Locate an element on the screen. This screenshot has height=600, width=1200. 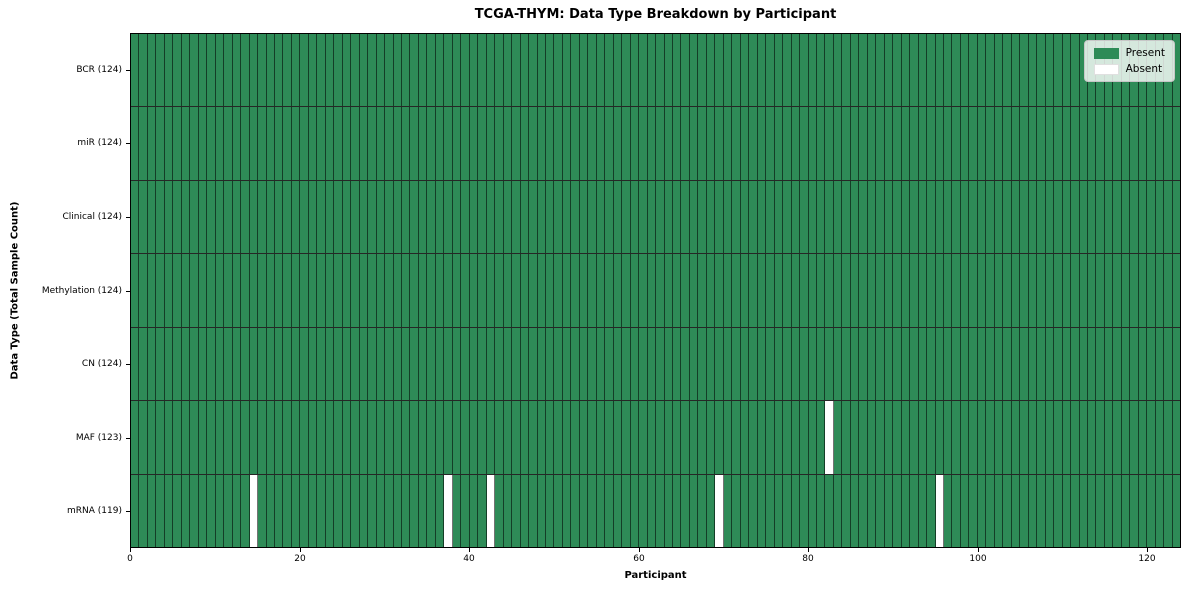
legend: Present Absent is located at coordinates (1129, 61).